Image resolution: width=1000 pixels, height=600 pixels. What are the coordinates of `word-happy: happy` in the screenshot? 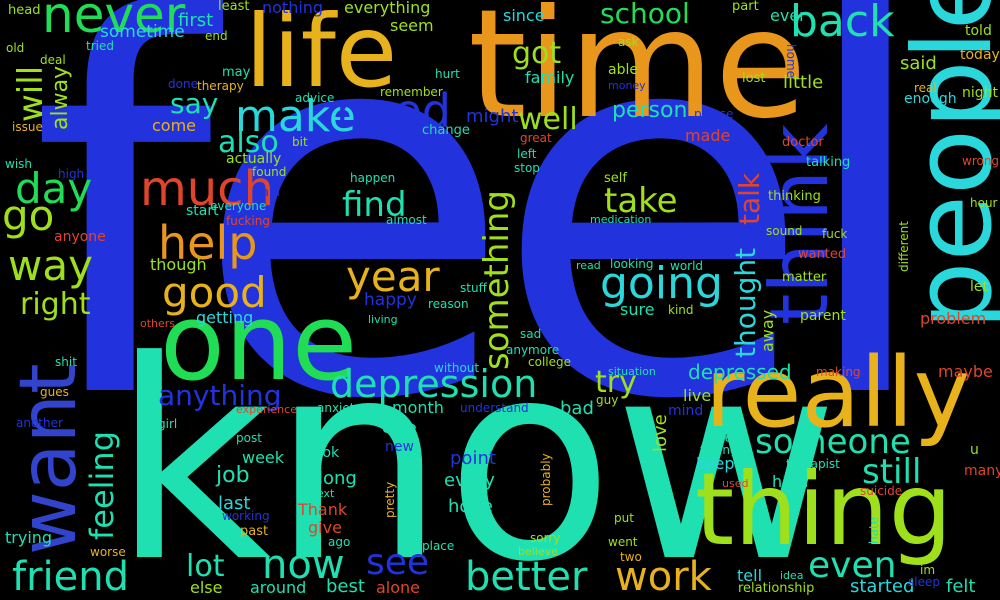 It's located at (390, 300).